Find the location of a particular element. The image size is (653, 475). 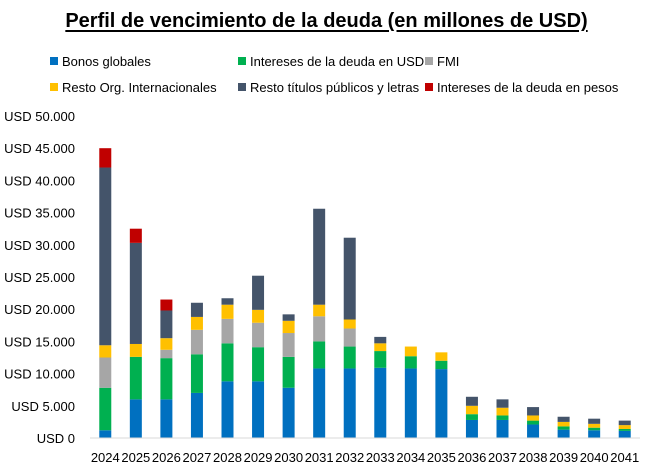

bar-intereses-de-la-deuda-en-usd-2033 is located at coordinates (380, 359).